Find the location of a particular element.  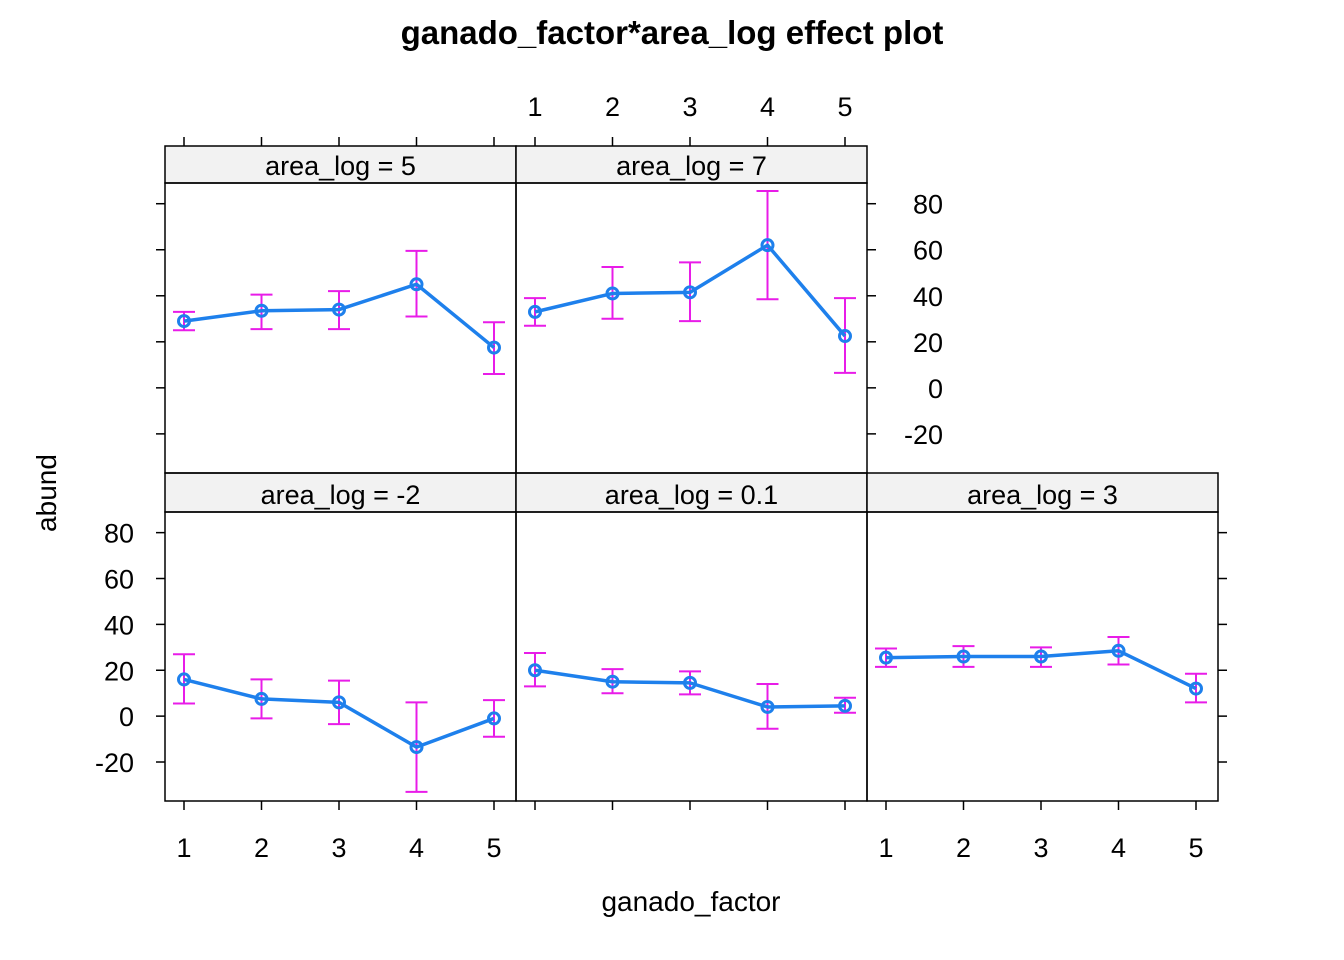

panel-4: area_log = 5 is located at coordinates (340, 309).